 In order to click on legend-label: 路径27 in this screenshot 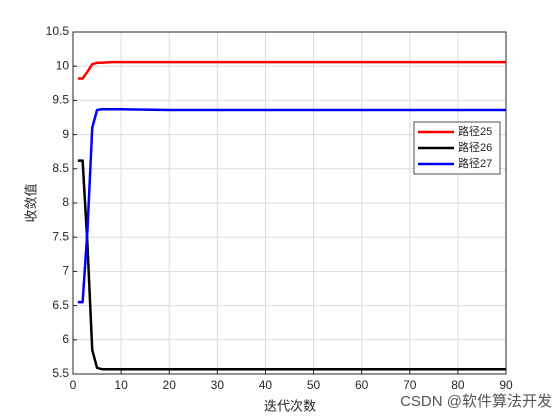, I will do `click(475, 163)`.